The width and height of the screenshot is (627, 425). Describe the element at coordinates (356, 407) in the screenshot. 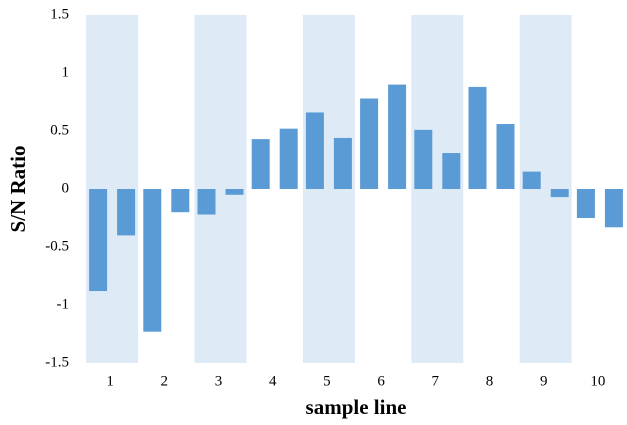

I see `x-axis-title: sample line` at that location.